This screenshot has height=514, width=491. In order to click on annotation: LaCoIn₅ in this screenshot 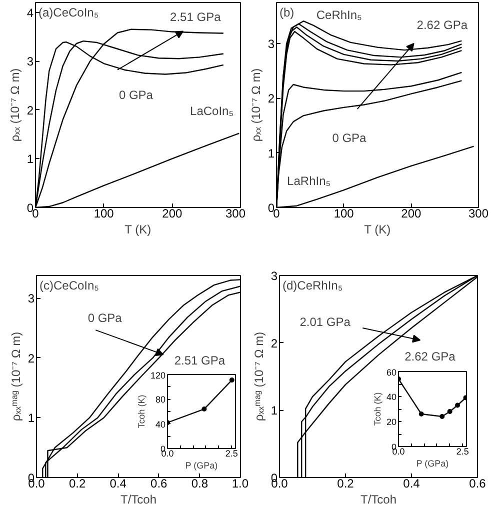, I will do `click(212, 111)`.